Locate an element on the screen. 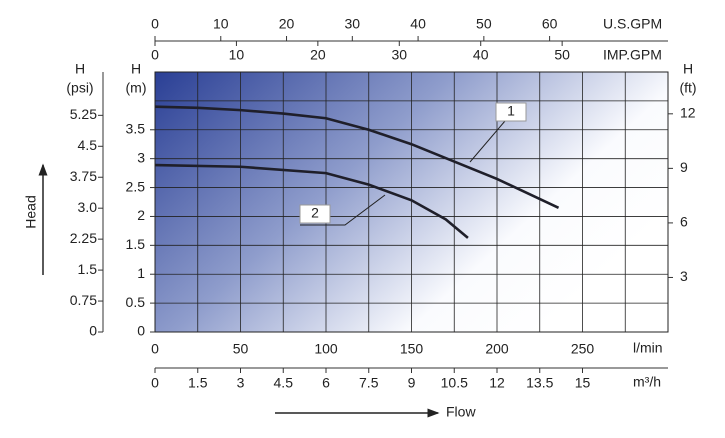  us-gpm-tick-label: 30 is located at coordinates (353, 24).